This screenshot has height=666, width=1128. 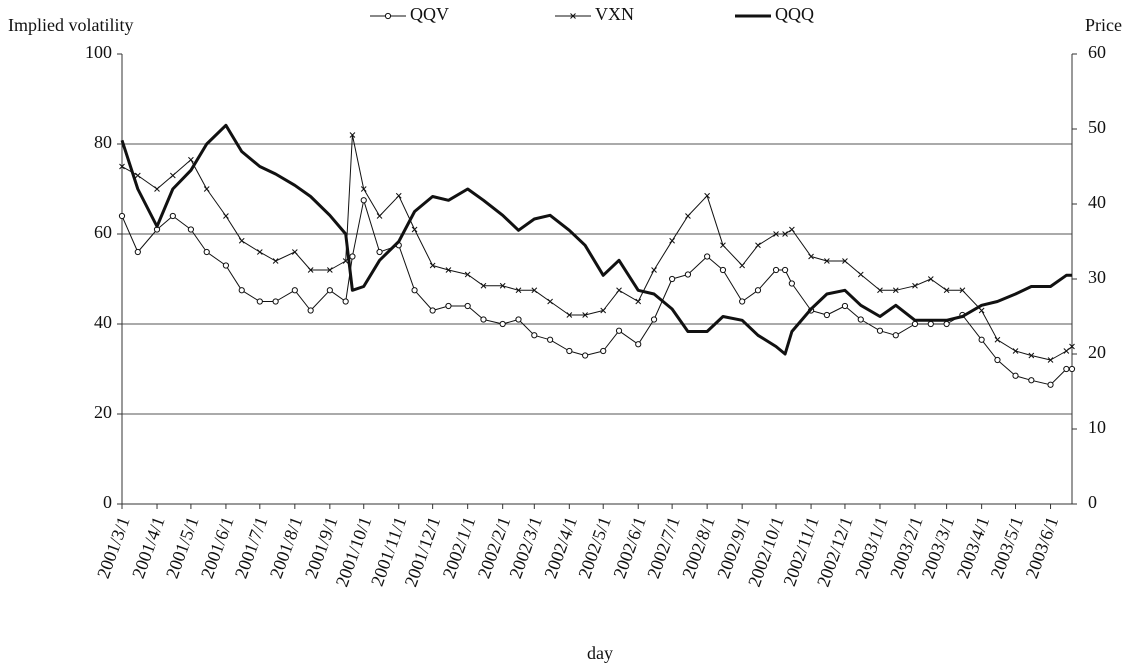 What do you see at coordinates (103, 232) in the screenshot?
I see `y-tick-label: 60` at bounding box center [103, 232].